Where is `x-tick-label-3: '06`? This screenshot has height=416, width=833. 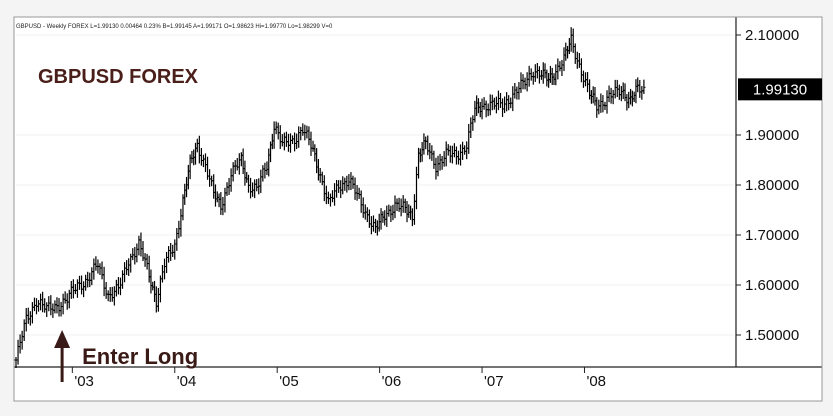 x-tick-label-3: '06 is located at coordinates (392, 381).